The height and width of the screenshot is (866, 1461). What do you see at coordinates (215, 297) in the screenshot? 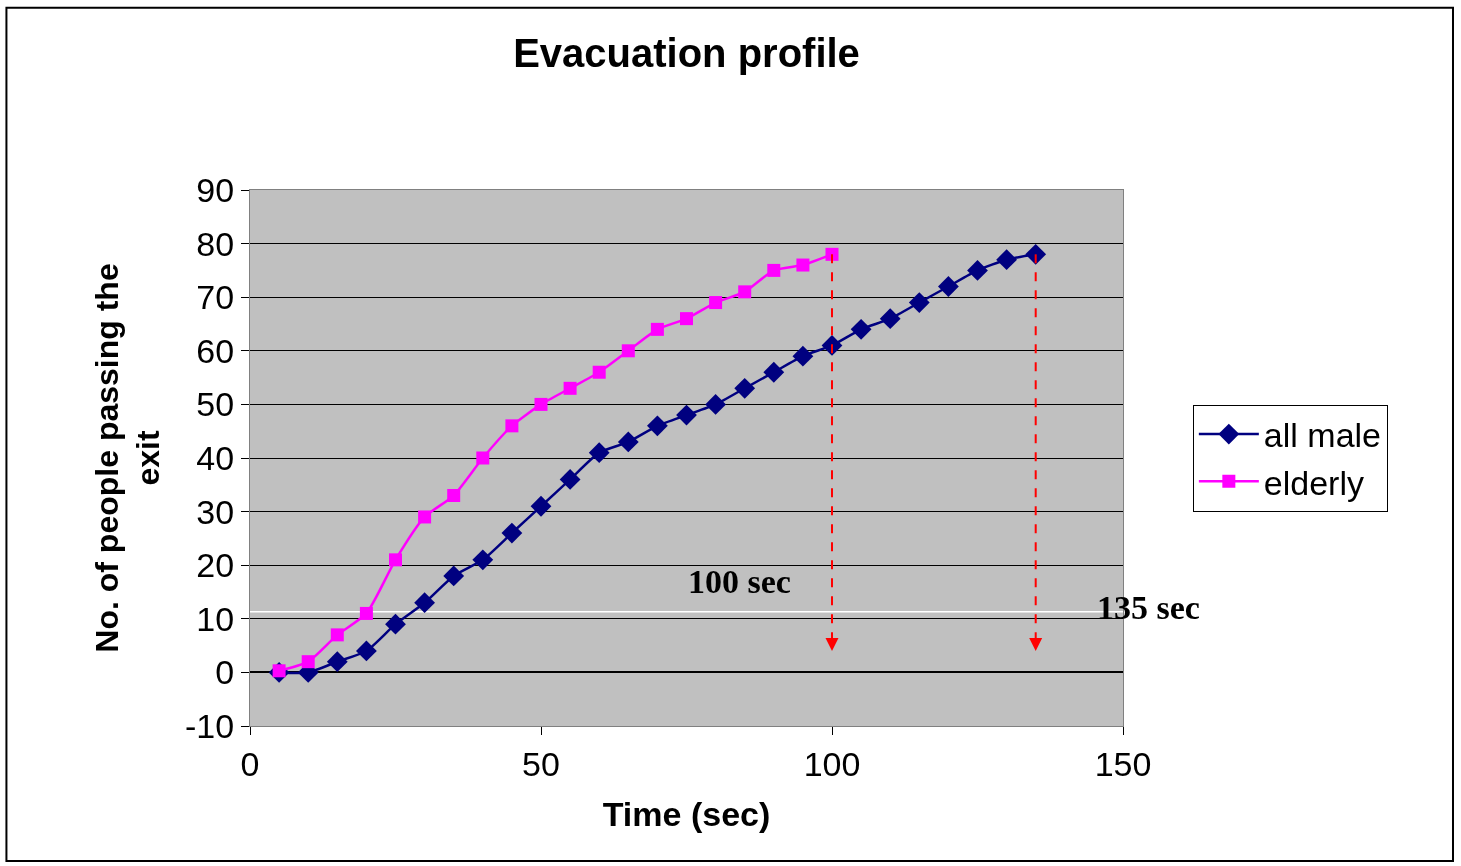
I see `y-tick-label: 70` at bounding box center [215, 297].